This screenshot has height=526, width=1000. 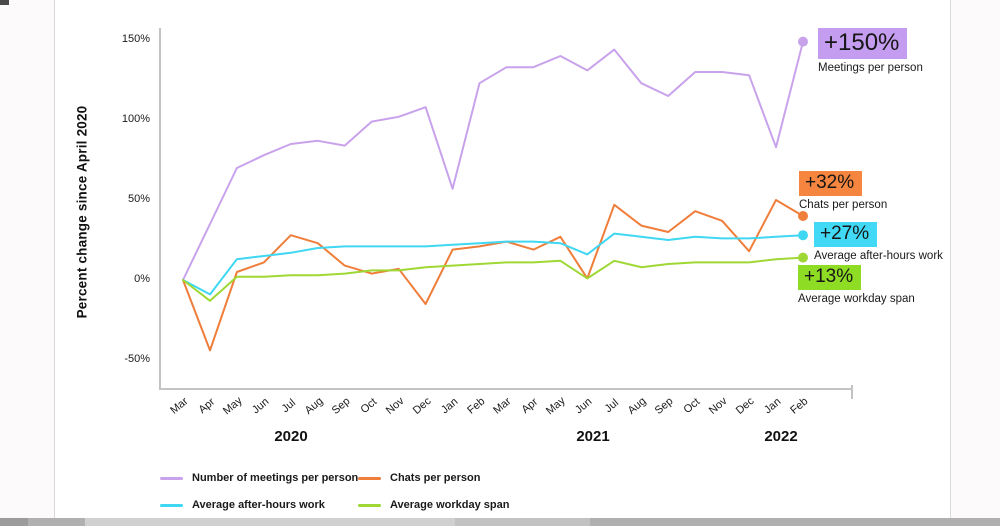 I want to click on series-line-average-after-hours-work, so click(x=493, y=264).